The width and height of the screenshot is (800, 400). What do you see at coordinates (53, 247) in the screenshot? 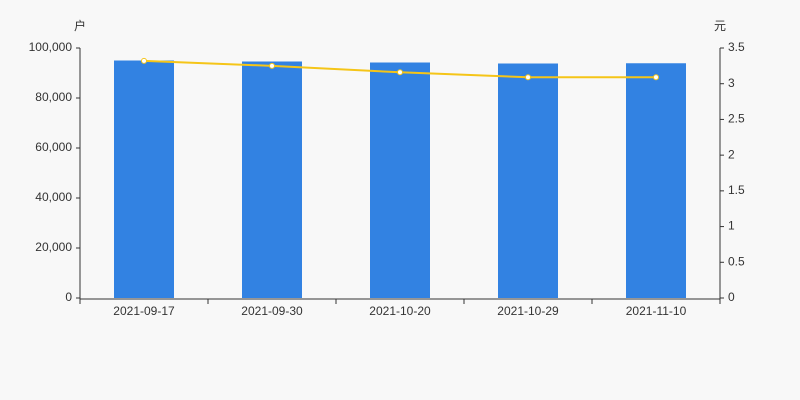
I see `y-tick-label: 20,000` at bounding box center [53, 247].